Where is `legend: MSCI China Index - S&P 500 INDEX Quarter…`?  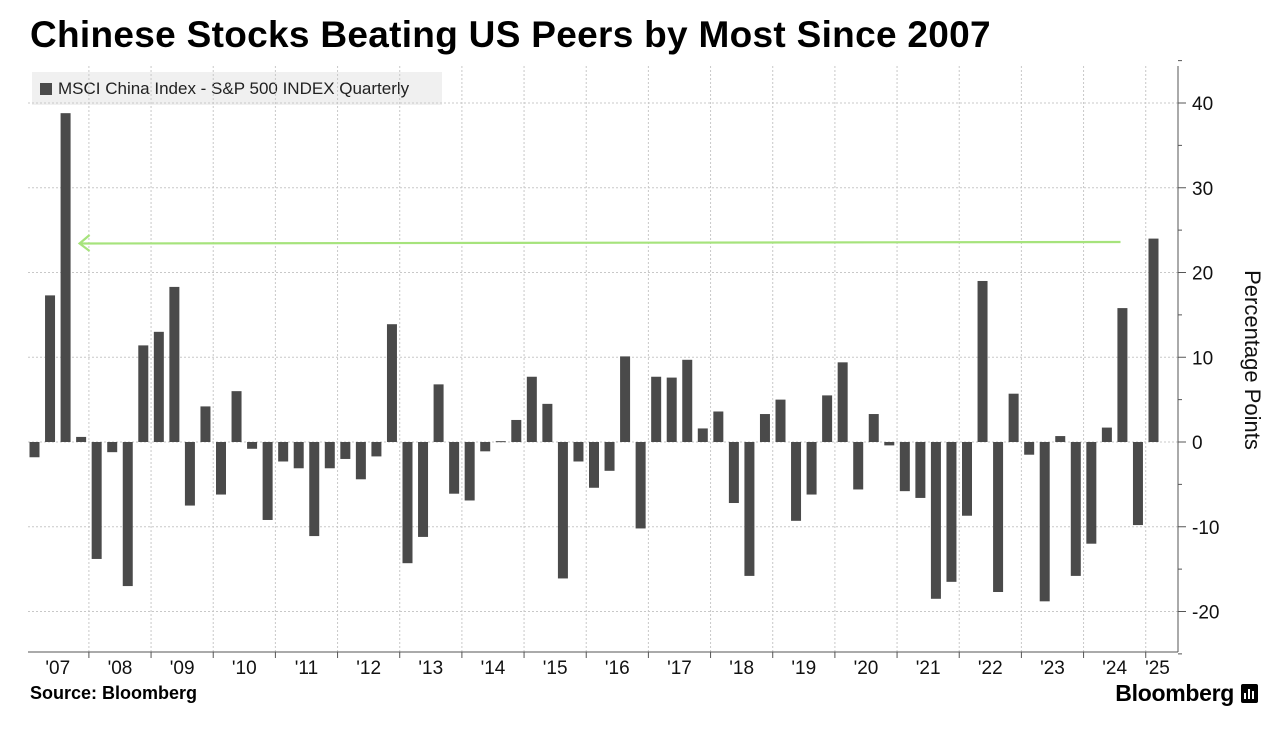 legend: MSCI China Index - S&P 500 INDEX Quarter… is located at coordinates (237, 88).